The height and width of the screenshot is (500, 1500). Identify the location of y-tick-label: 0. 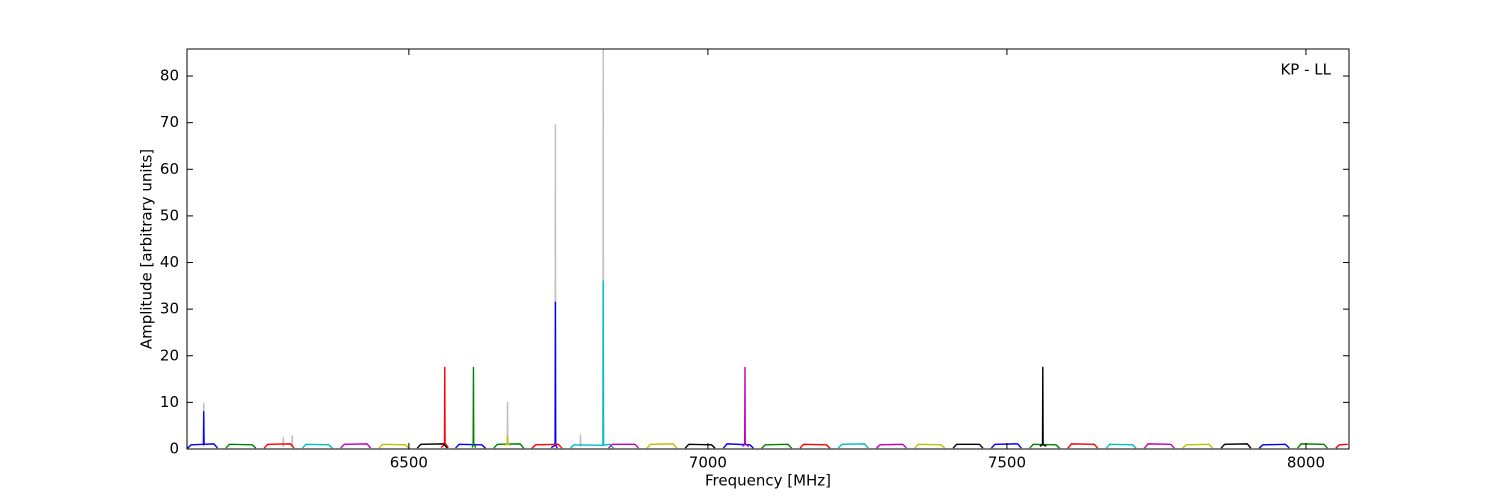
(174, 449).